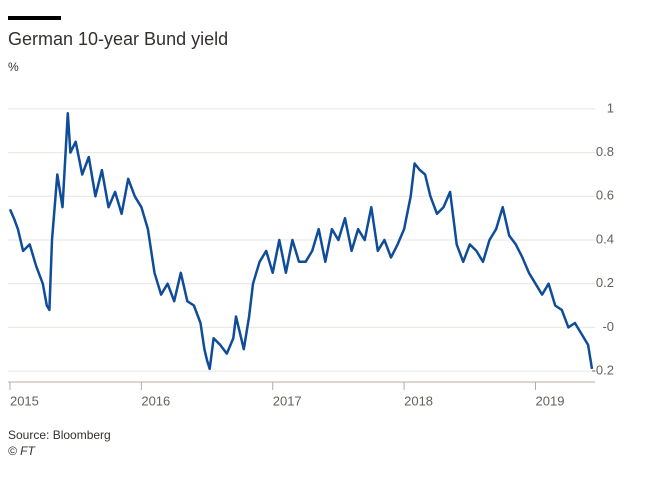 The height and width of the screenshot is (487, 661). What do you see at coordinates (155, 400) in the screenshot?
I see `x-tick-label: 2016` at bounding box center [155, 400].